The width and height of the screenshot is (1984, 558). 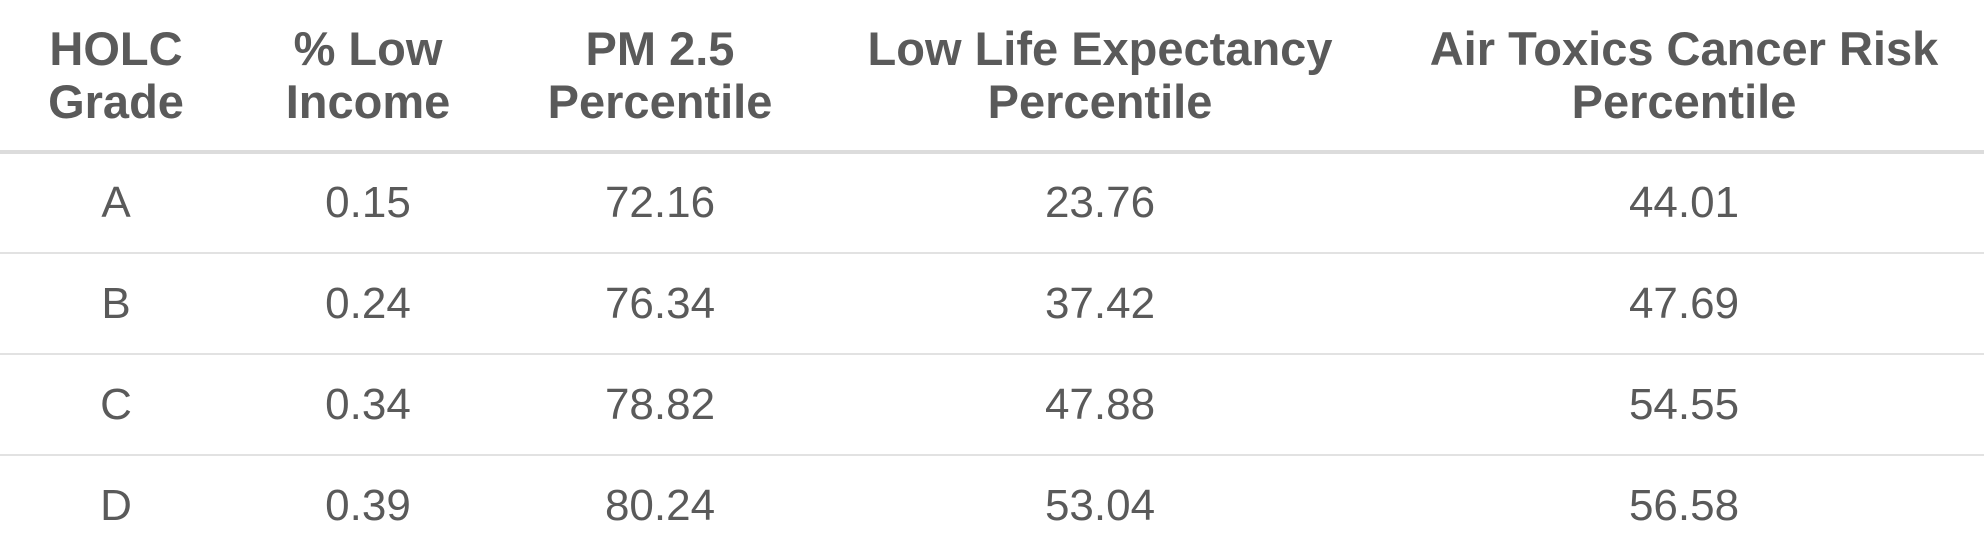 I want to click on column-header-pm25-percentile: PM 2.5 Percentile, so click(x=660, y=77).